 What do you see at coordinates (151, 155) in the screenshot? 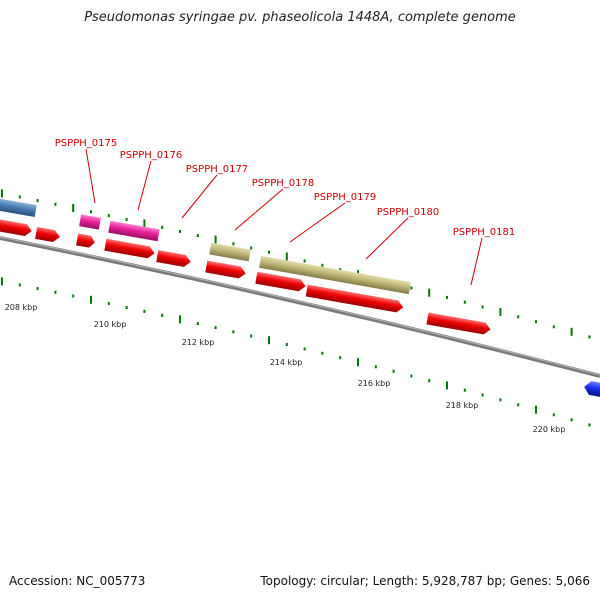
I see `gene-label-0176: PSPPH_0176` at bounding box center [151, 155].